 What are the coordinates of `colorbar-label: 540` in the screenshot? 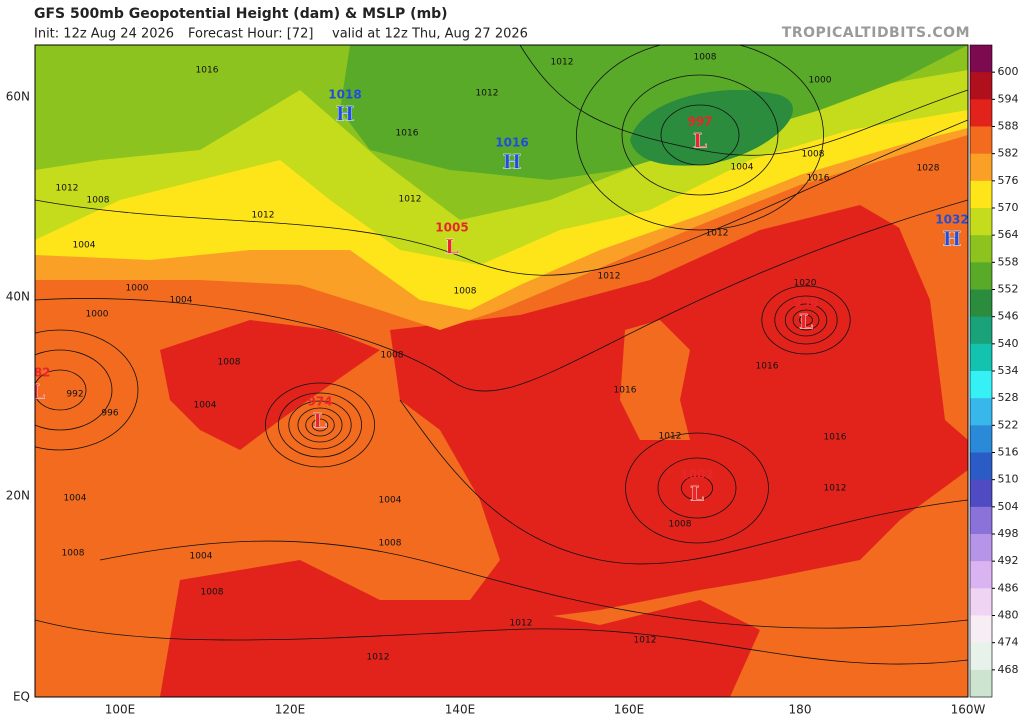 It's located at (1008, 343).